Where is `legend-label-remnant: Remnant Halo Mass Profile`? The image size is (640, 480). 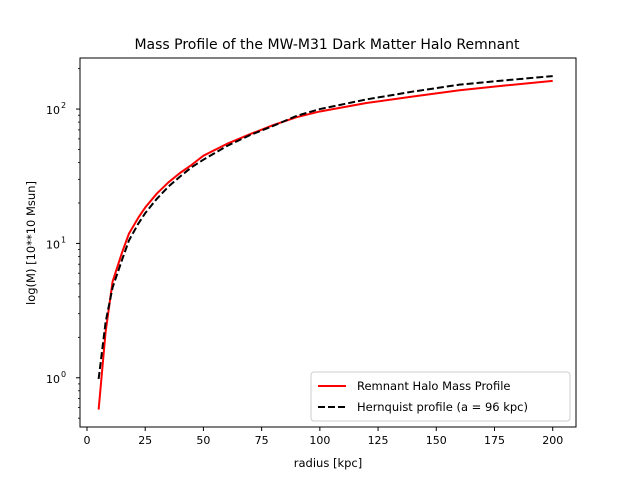
legend-label-remnant: Remnant Halo Mass Profile is located at coordinates (434, 386).